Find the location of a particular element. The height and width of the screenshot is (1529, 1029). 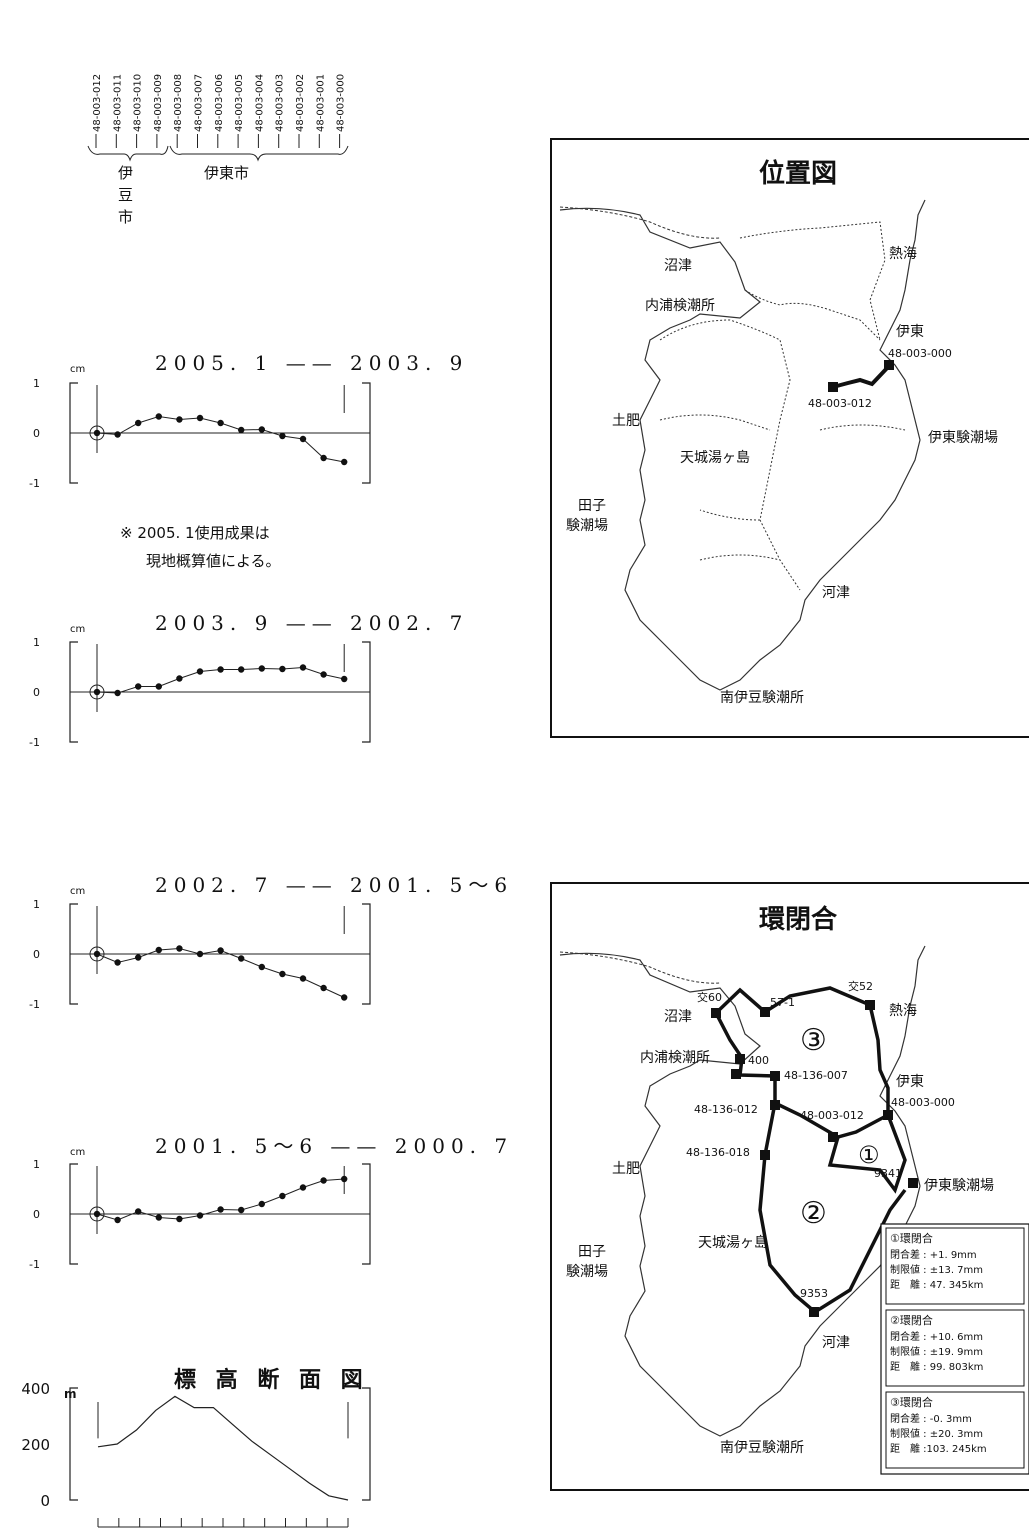

node-ito-tide is located at coordinates (913, 1183).